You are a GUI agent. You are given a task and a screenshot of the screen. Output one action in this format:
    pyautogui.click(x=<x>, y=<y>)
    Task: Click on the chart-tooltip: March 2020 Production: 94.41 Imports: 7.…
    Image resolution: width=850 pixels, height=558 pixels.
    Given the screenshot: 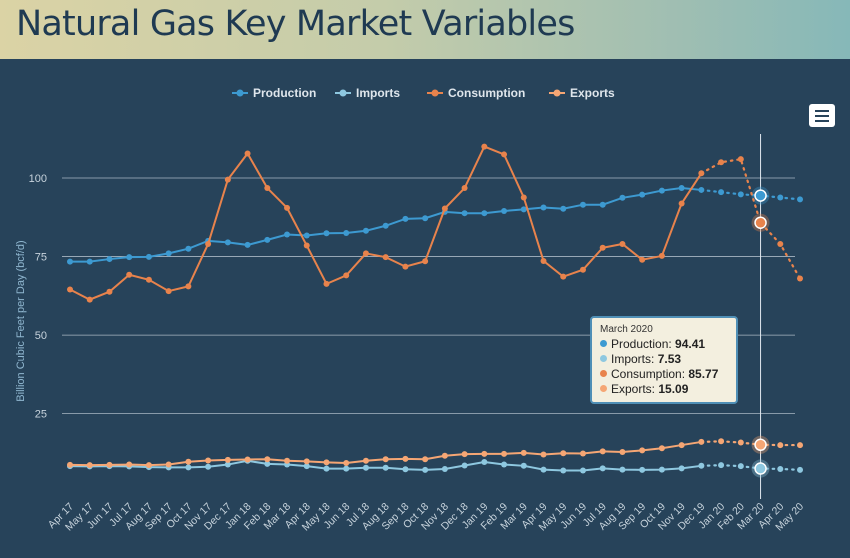 What is the action you would take?
    pyautogui.click(x=664, y=360)
    